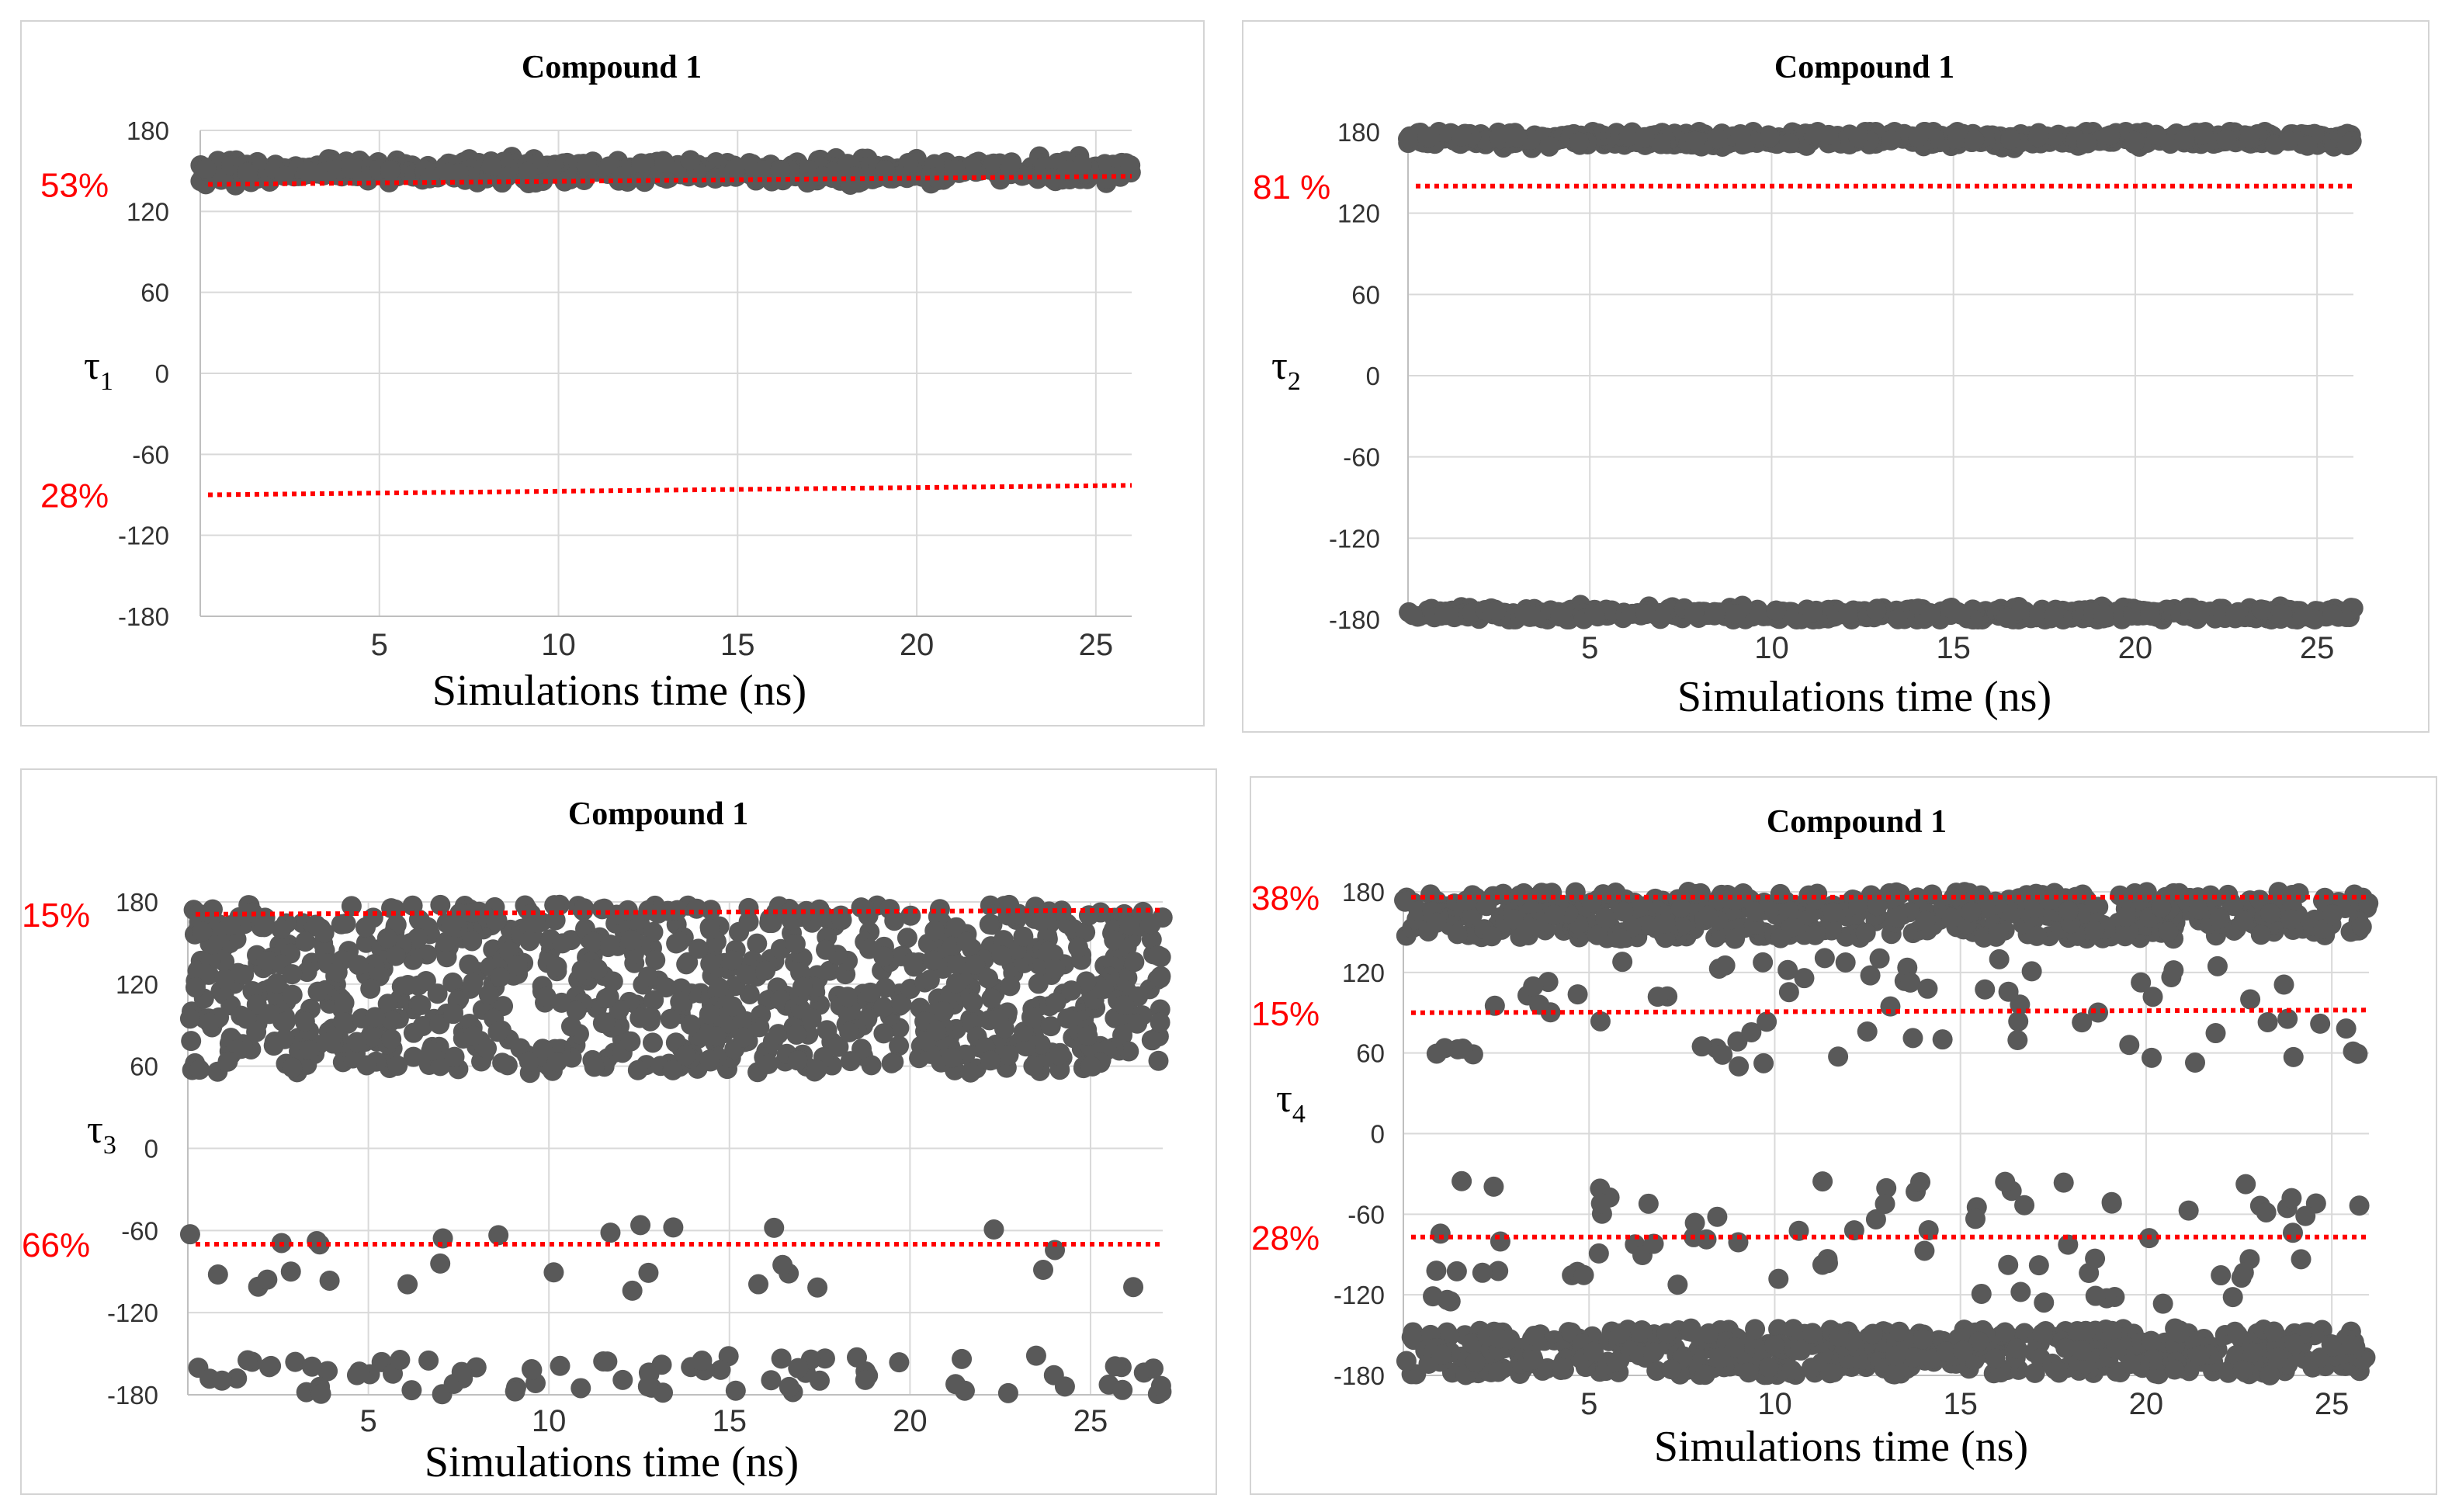 Image resolution: width=2452 pixels, height=1512 pixels. Describe the element at coordinates (1361, 457) in the screenshot. I see `y-tick-label: -60` at that location.